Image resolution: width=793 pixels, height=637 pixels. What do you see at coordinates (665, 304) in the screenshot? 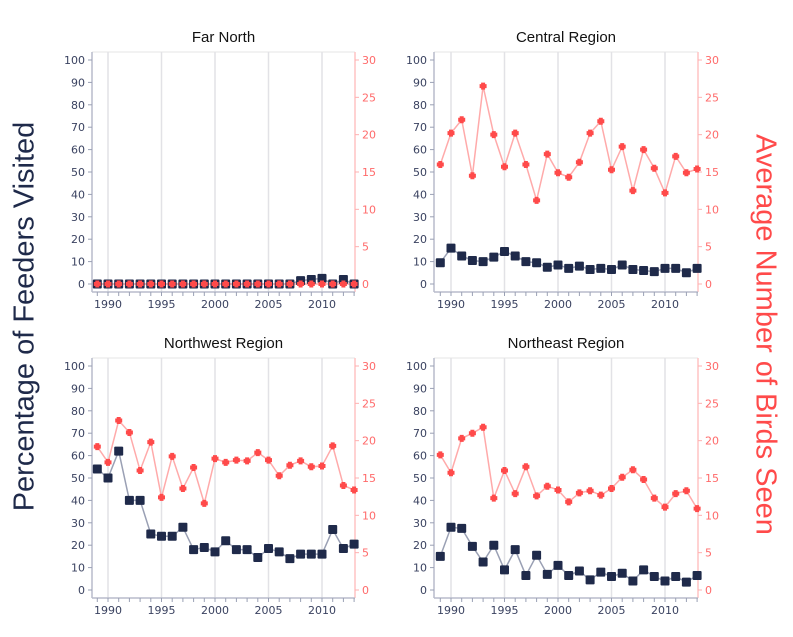
I see `x-tick-label: 2010` at bounding box center [665, 304].